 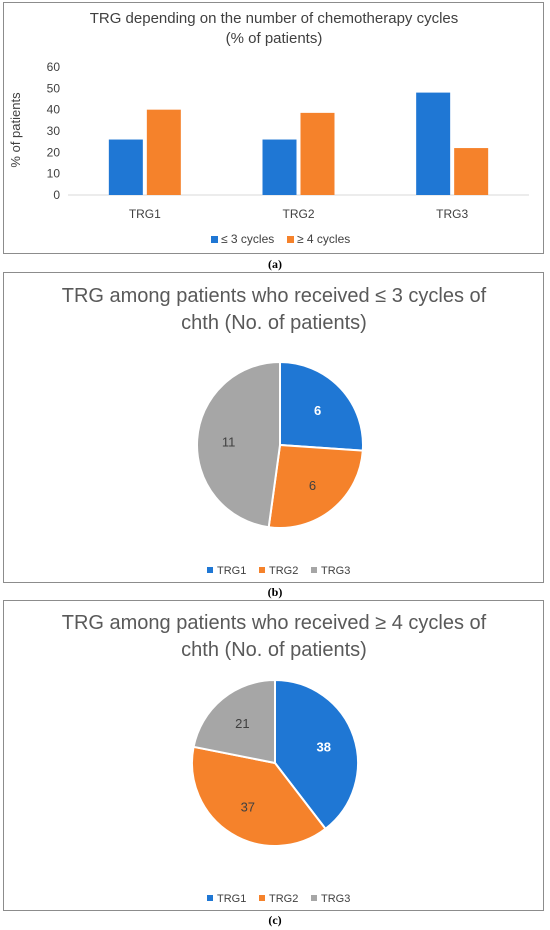 What do you see at coordinates (280, 239) in the screenshot?
I see `legend: ≤ 3 cycles ≥ 4 cycles` at bounding box center [280, 239].